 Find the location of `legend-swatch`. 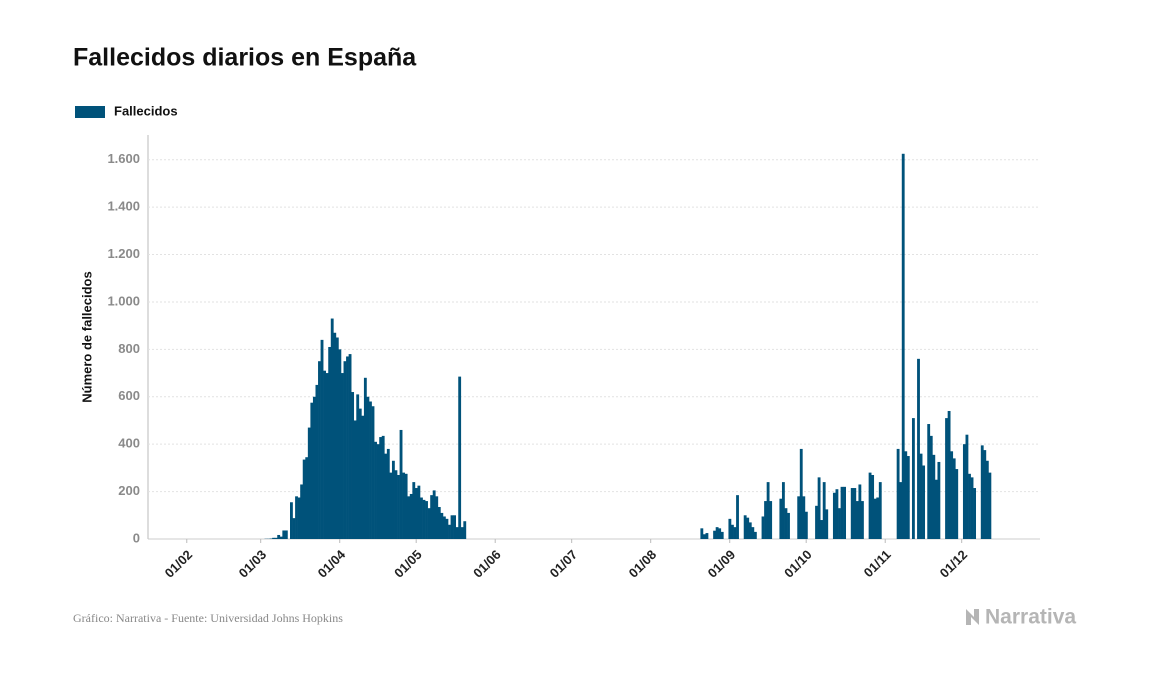

legend-swatch is located at coordinates (90, 112).